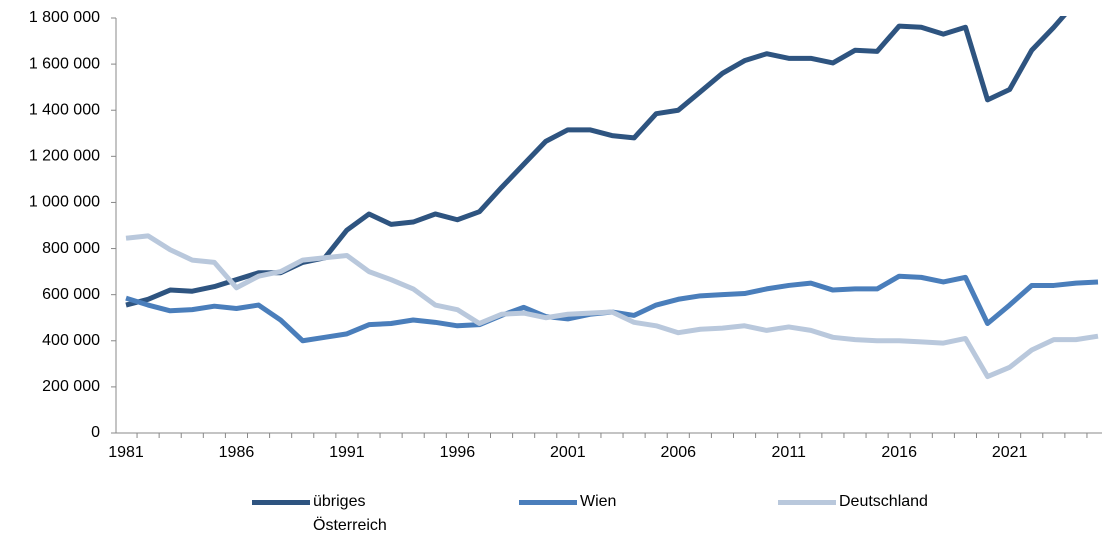 This screenshot has height=538, width=1107. Describe the element at coordinates (71, 248) in the screenshot. I see `y-tick-label: 800 000` at that location.